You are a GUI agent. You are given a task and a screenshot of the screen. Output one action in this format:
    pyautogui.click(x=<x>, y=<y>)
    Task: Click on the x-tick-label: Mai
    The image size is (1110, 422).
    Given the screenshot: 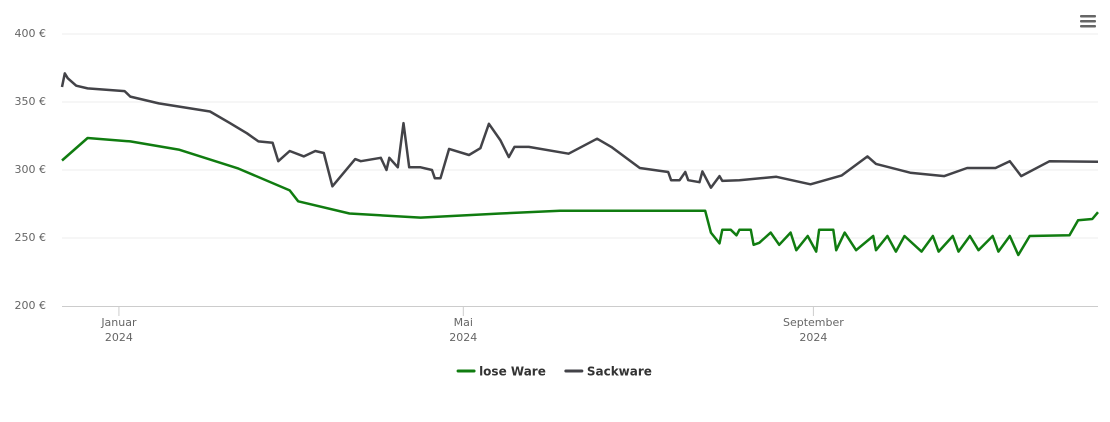 What is the action you would take?
    pyautogui.click(x=463, y=322)
    